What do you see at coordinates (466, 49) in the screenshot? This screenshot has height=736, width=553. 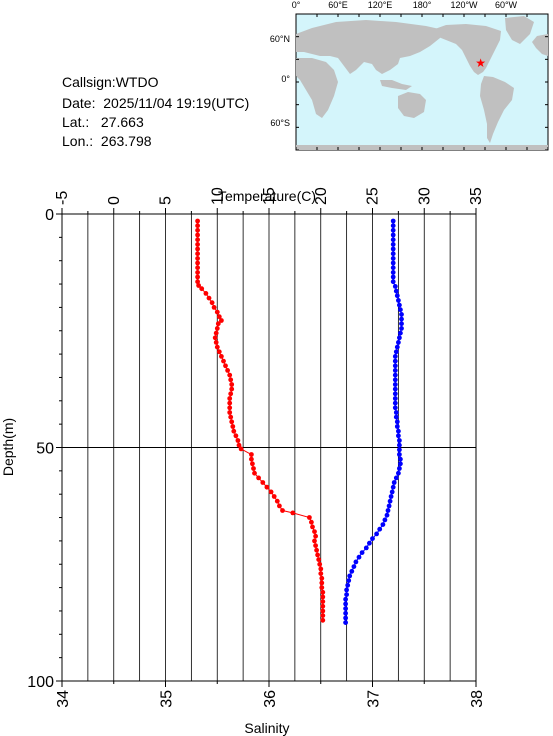 I see `land-north-america` at bounding box center [466, 49].